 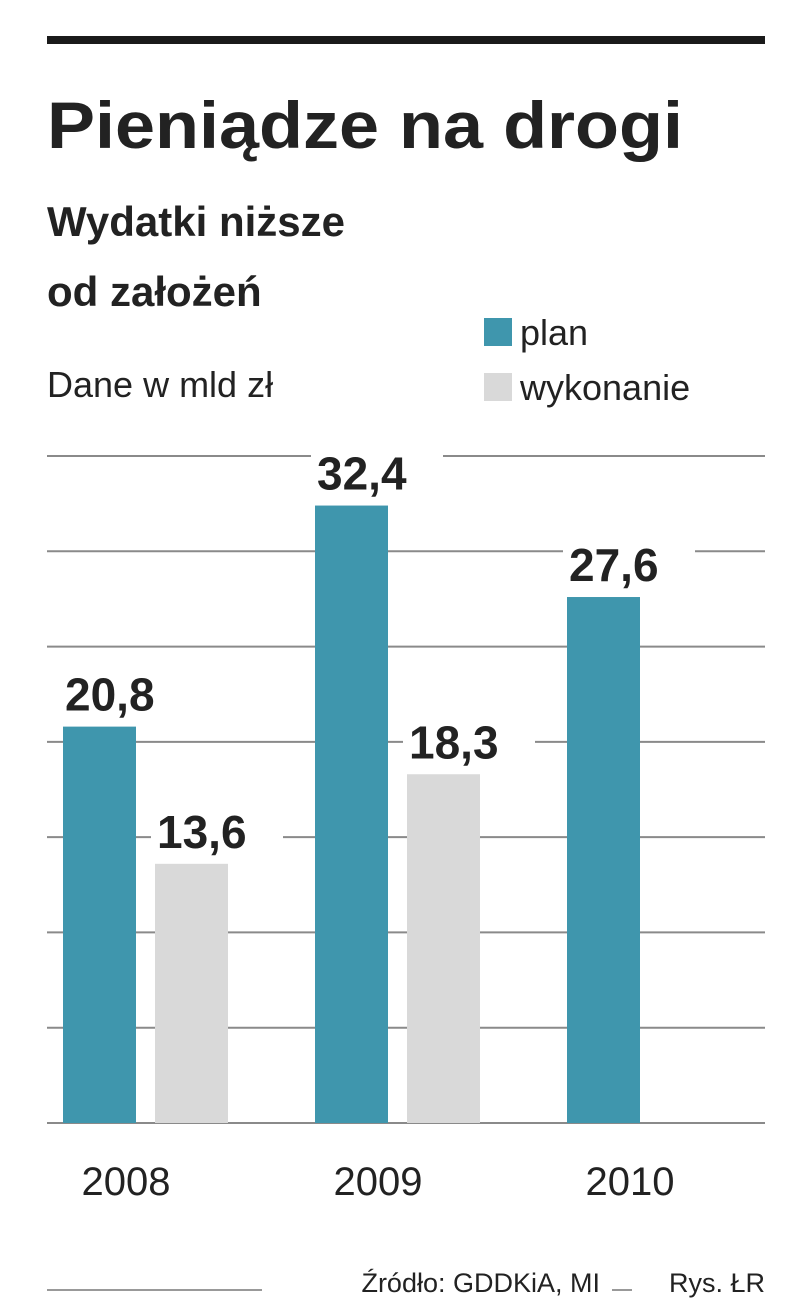 I want to click on x-tick-label: 2008, so click(x=126, y=1182).